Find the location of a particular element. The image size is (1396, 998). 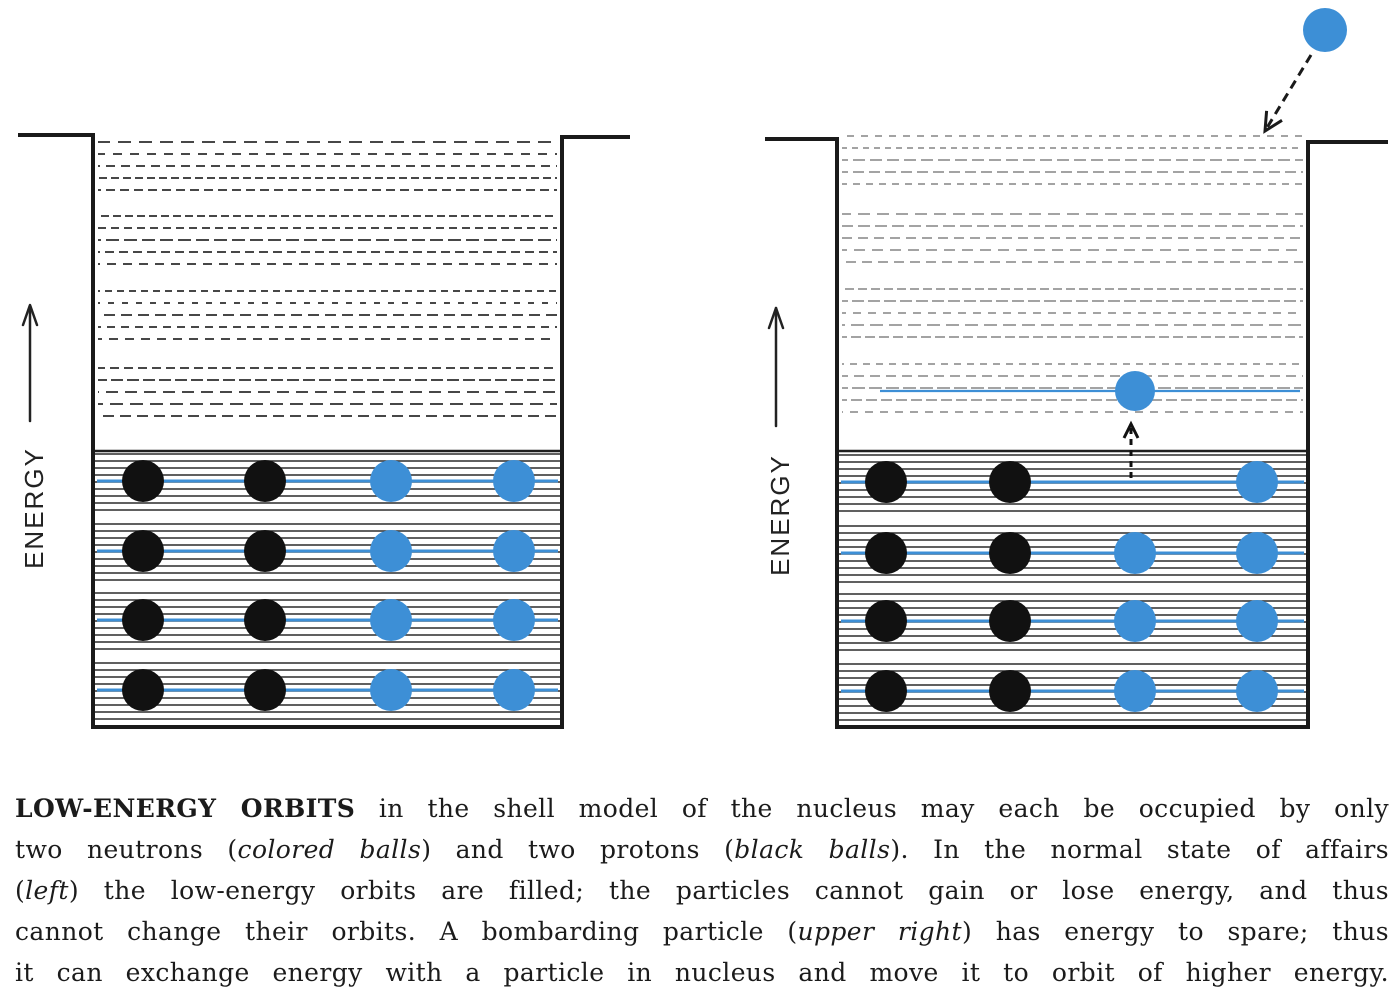

caption-italic-text: black balls is located at coordinates (812, 849).